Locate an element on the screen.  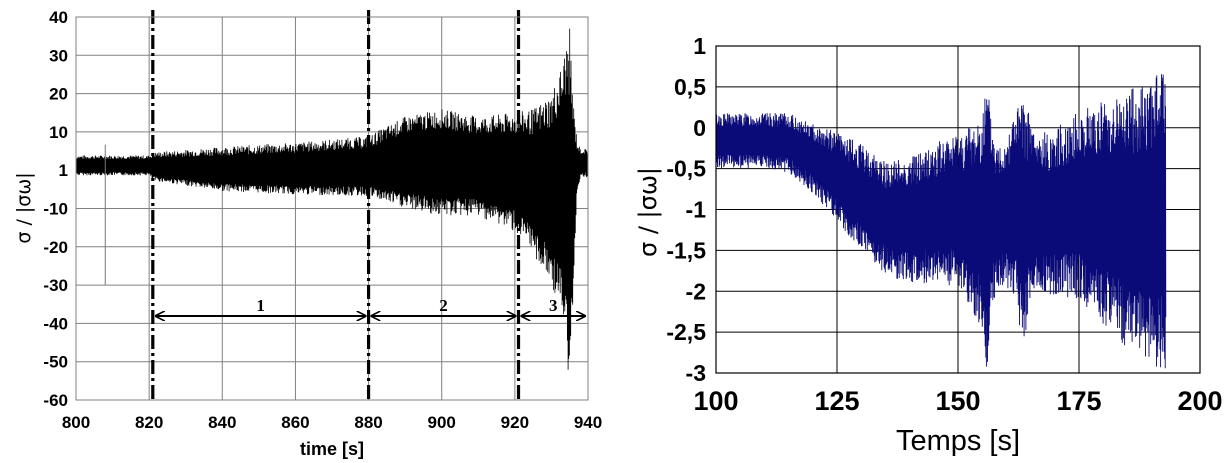
right-x-tick-2: 150 is located at coordinates (957, 401).